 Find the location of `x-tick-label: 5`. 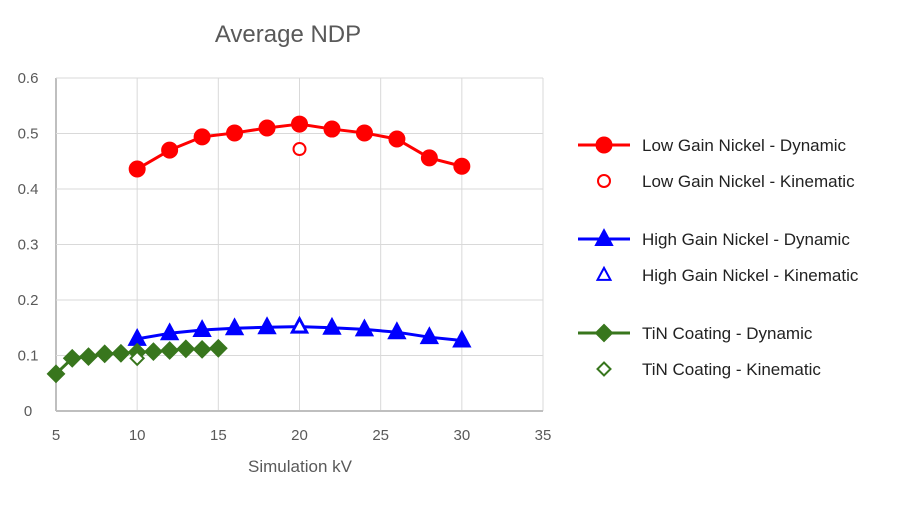

x-tick-label: 5 is located at coordinates (56, 435).